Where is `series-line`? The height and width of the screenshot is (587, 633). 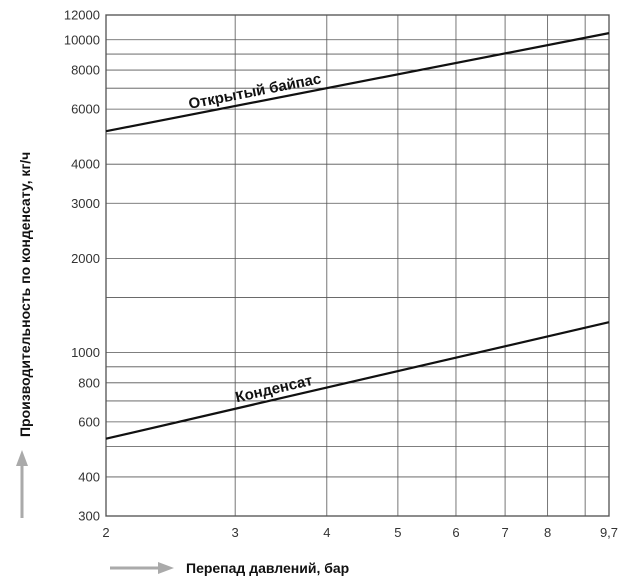
series-line is located at coordinates (357, 82).